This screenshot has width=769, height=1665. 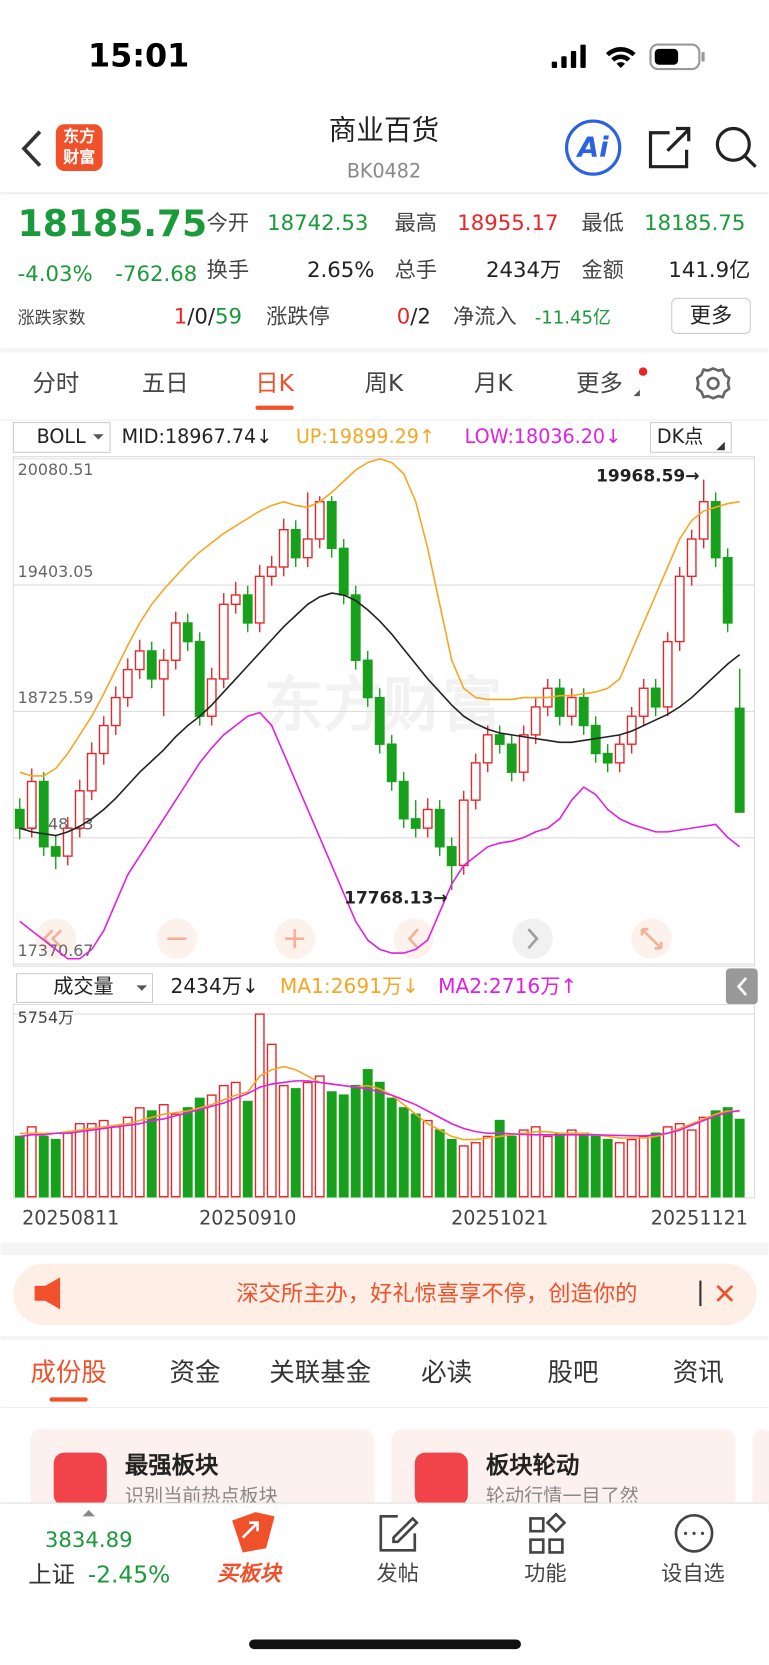 I want to click on nav-item: 设自选, so click(x=693, y=1574).